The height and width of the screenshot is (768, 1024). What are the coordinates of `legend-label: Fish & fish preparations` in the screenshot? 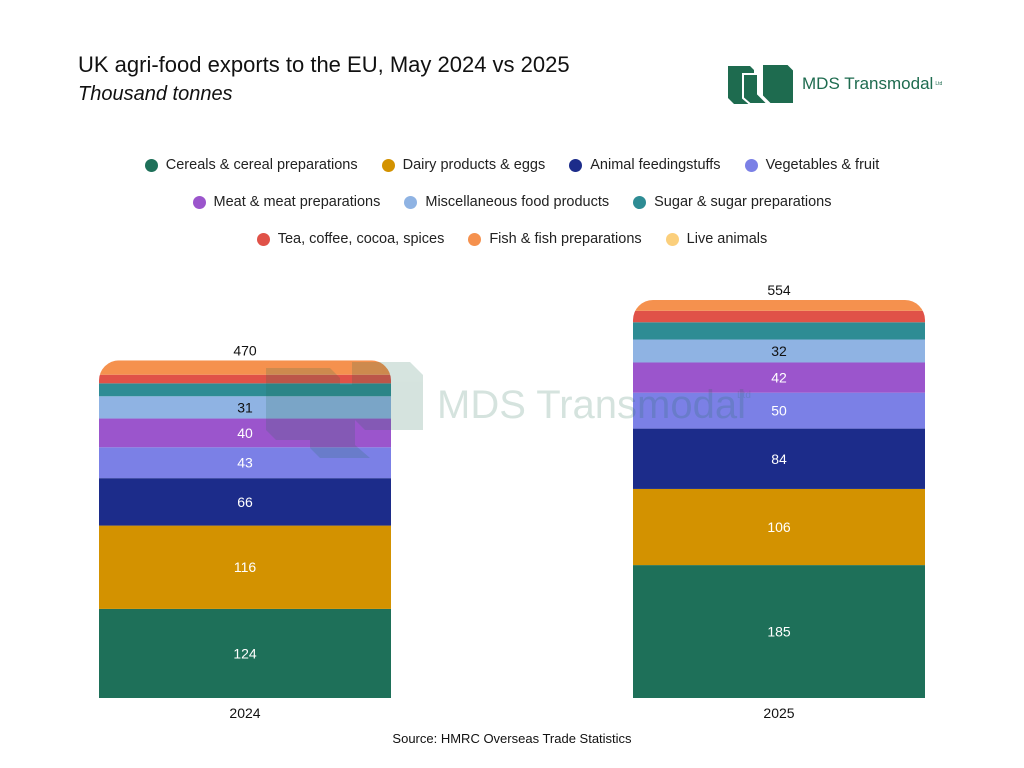 It's located at (565, 239).